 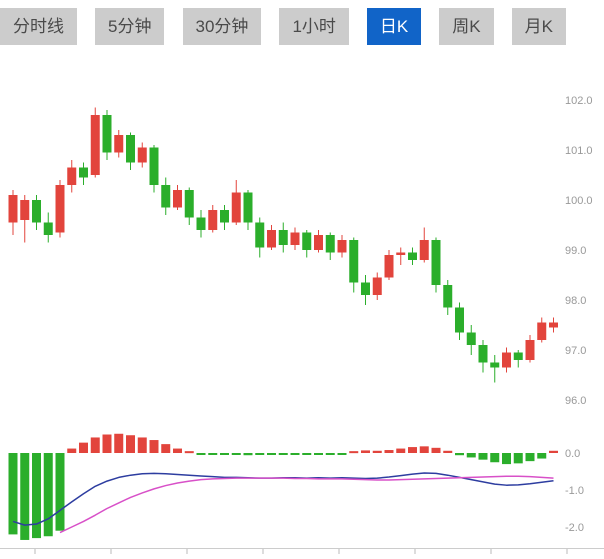 What do you see at coordinates (575, 351) in the screenshot?
I see `price-axis-label: 97.0` at bounding box center [575, 351].